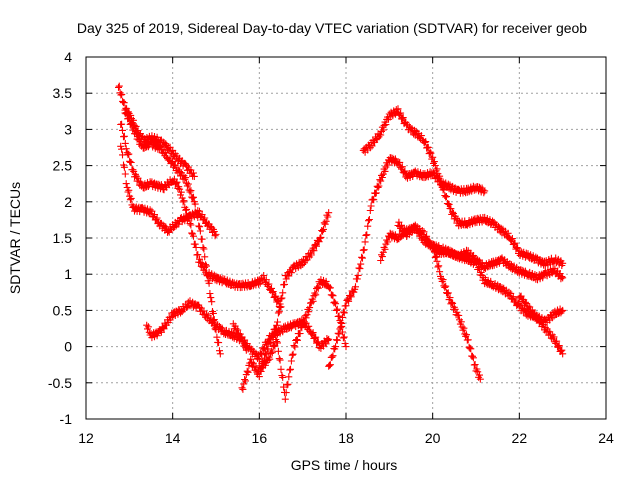 This screenshot has width=640, height=480. What do you see at coordinates (68, 202) in the screenshot?
I see `y-tick-label: 2` at bounding box center [68, 202].